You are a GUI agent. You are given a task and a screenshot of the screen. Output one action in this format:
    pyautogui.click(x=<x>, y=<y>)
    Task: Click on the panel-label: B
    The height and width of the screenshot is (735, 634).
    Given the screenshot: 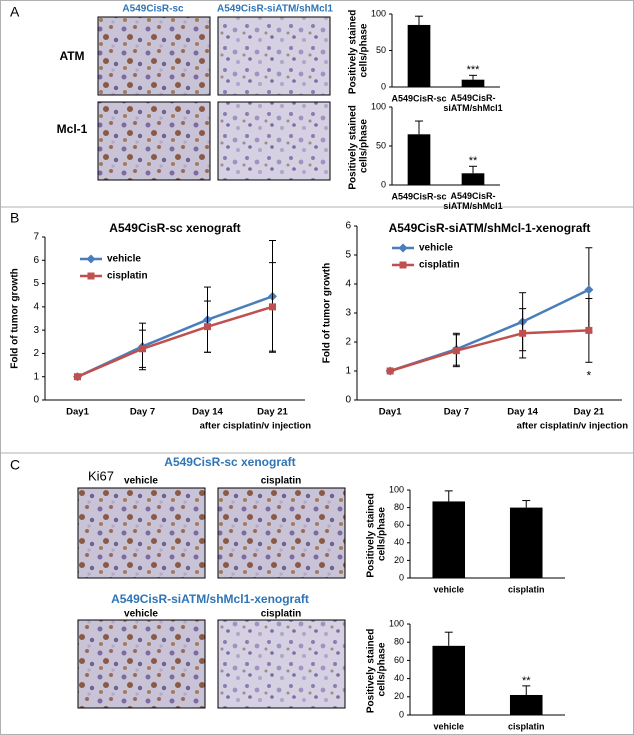 What is the action you would take?
    pyautogui.click(x=14, y=218)
    